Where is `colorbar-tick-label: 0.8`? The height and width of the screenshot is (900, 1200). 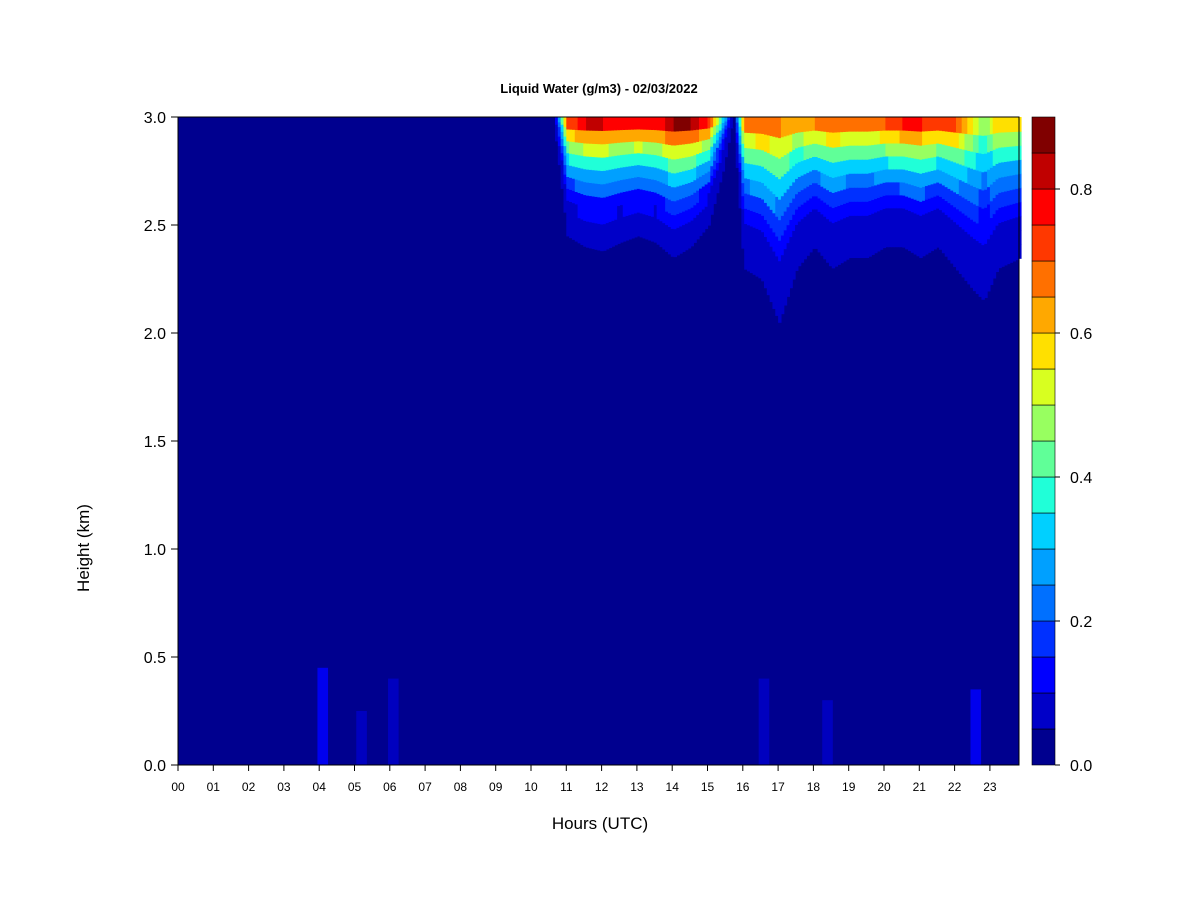
colorbar-tick-label: 0.8 is located at coordinates (1081, 190).